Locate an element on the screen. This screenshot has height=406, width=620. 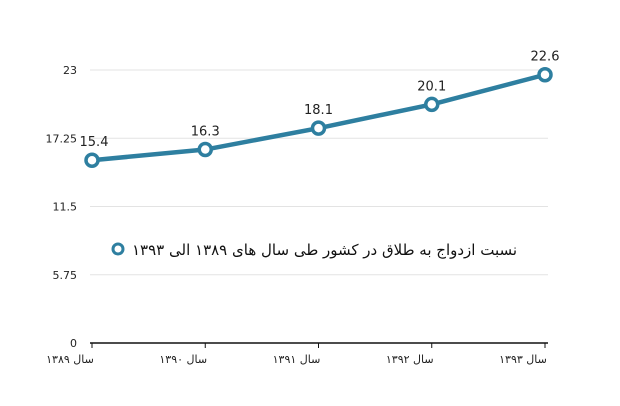
data-label: 15.4 is located at coordinates (94, 142).